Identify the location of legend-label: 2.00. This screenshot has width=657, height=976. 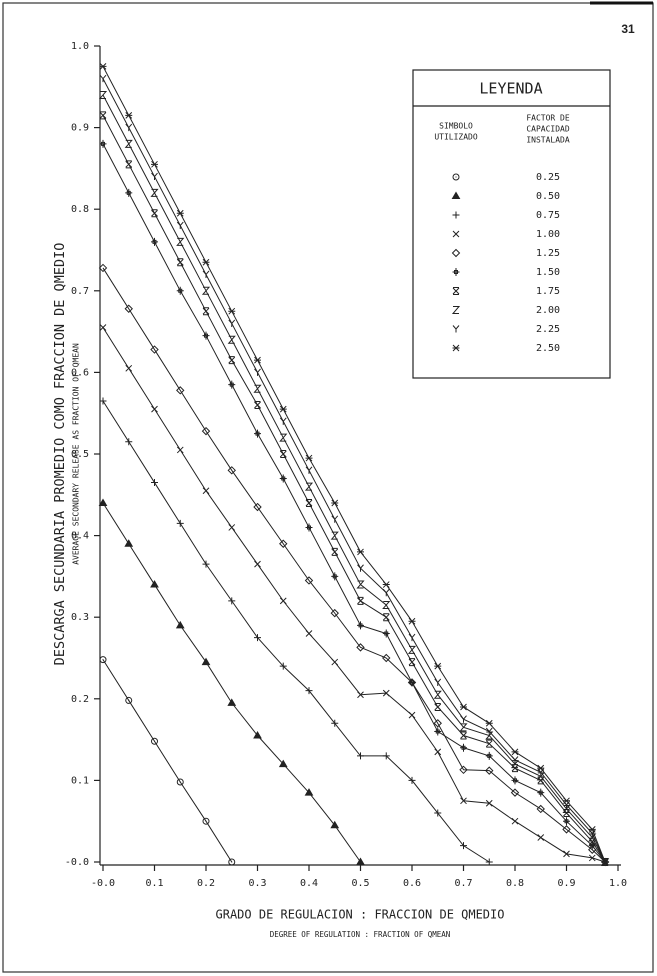
(548, 310).